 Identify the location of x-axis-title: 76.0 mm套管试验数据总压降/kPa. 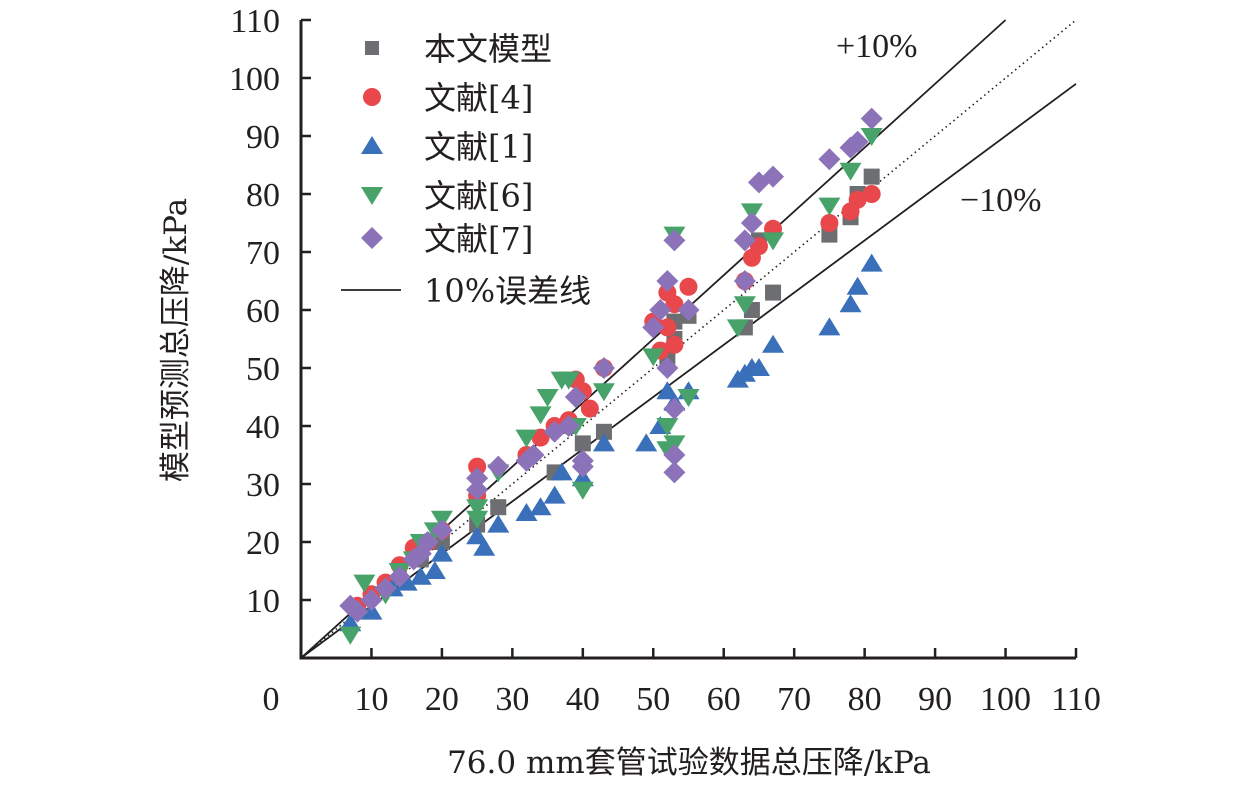
(689, 763).